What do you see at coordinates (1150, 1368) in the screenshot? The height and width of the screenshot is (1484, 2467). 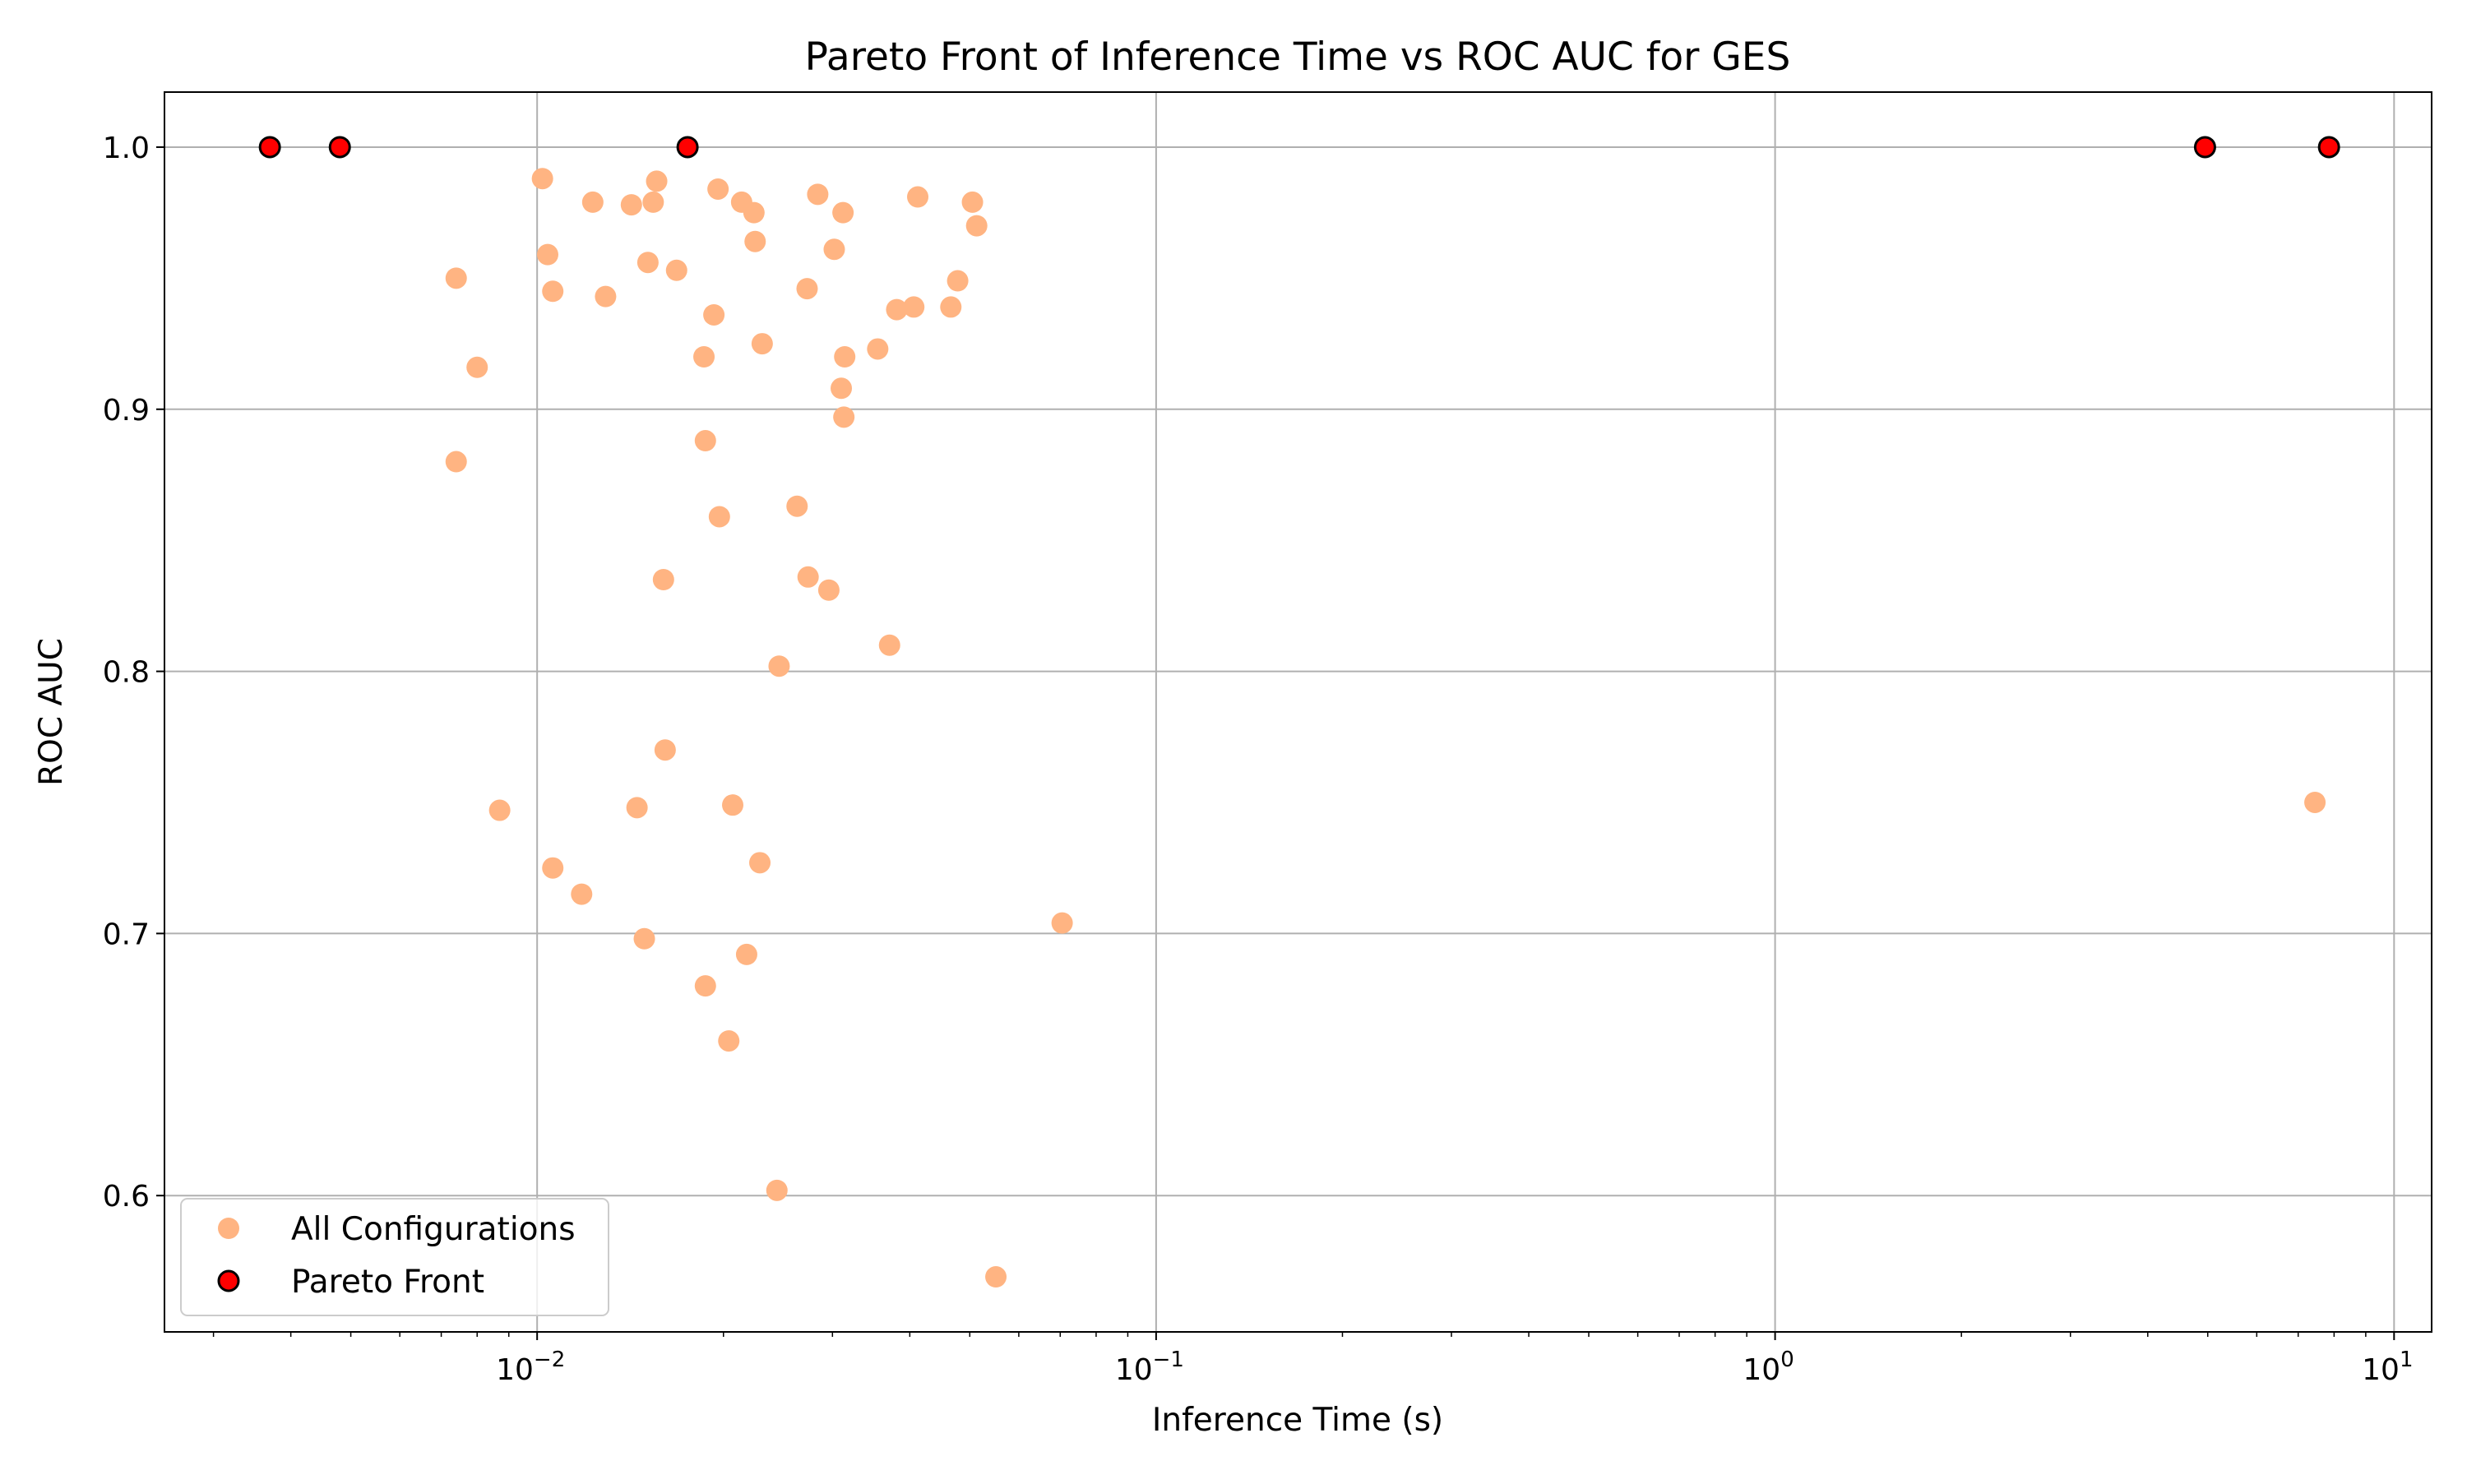 I see `x-tick-label: 10⁻¹` at bounding box center [1150, 1368].